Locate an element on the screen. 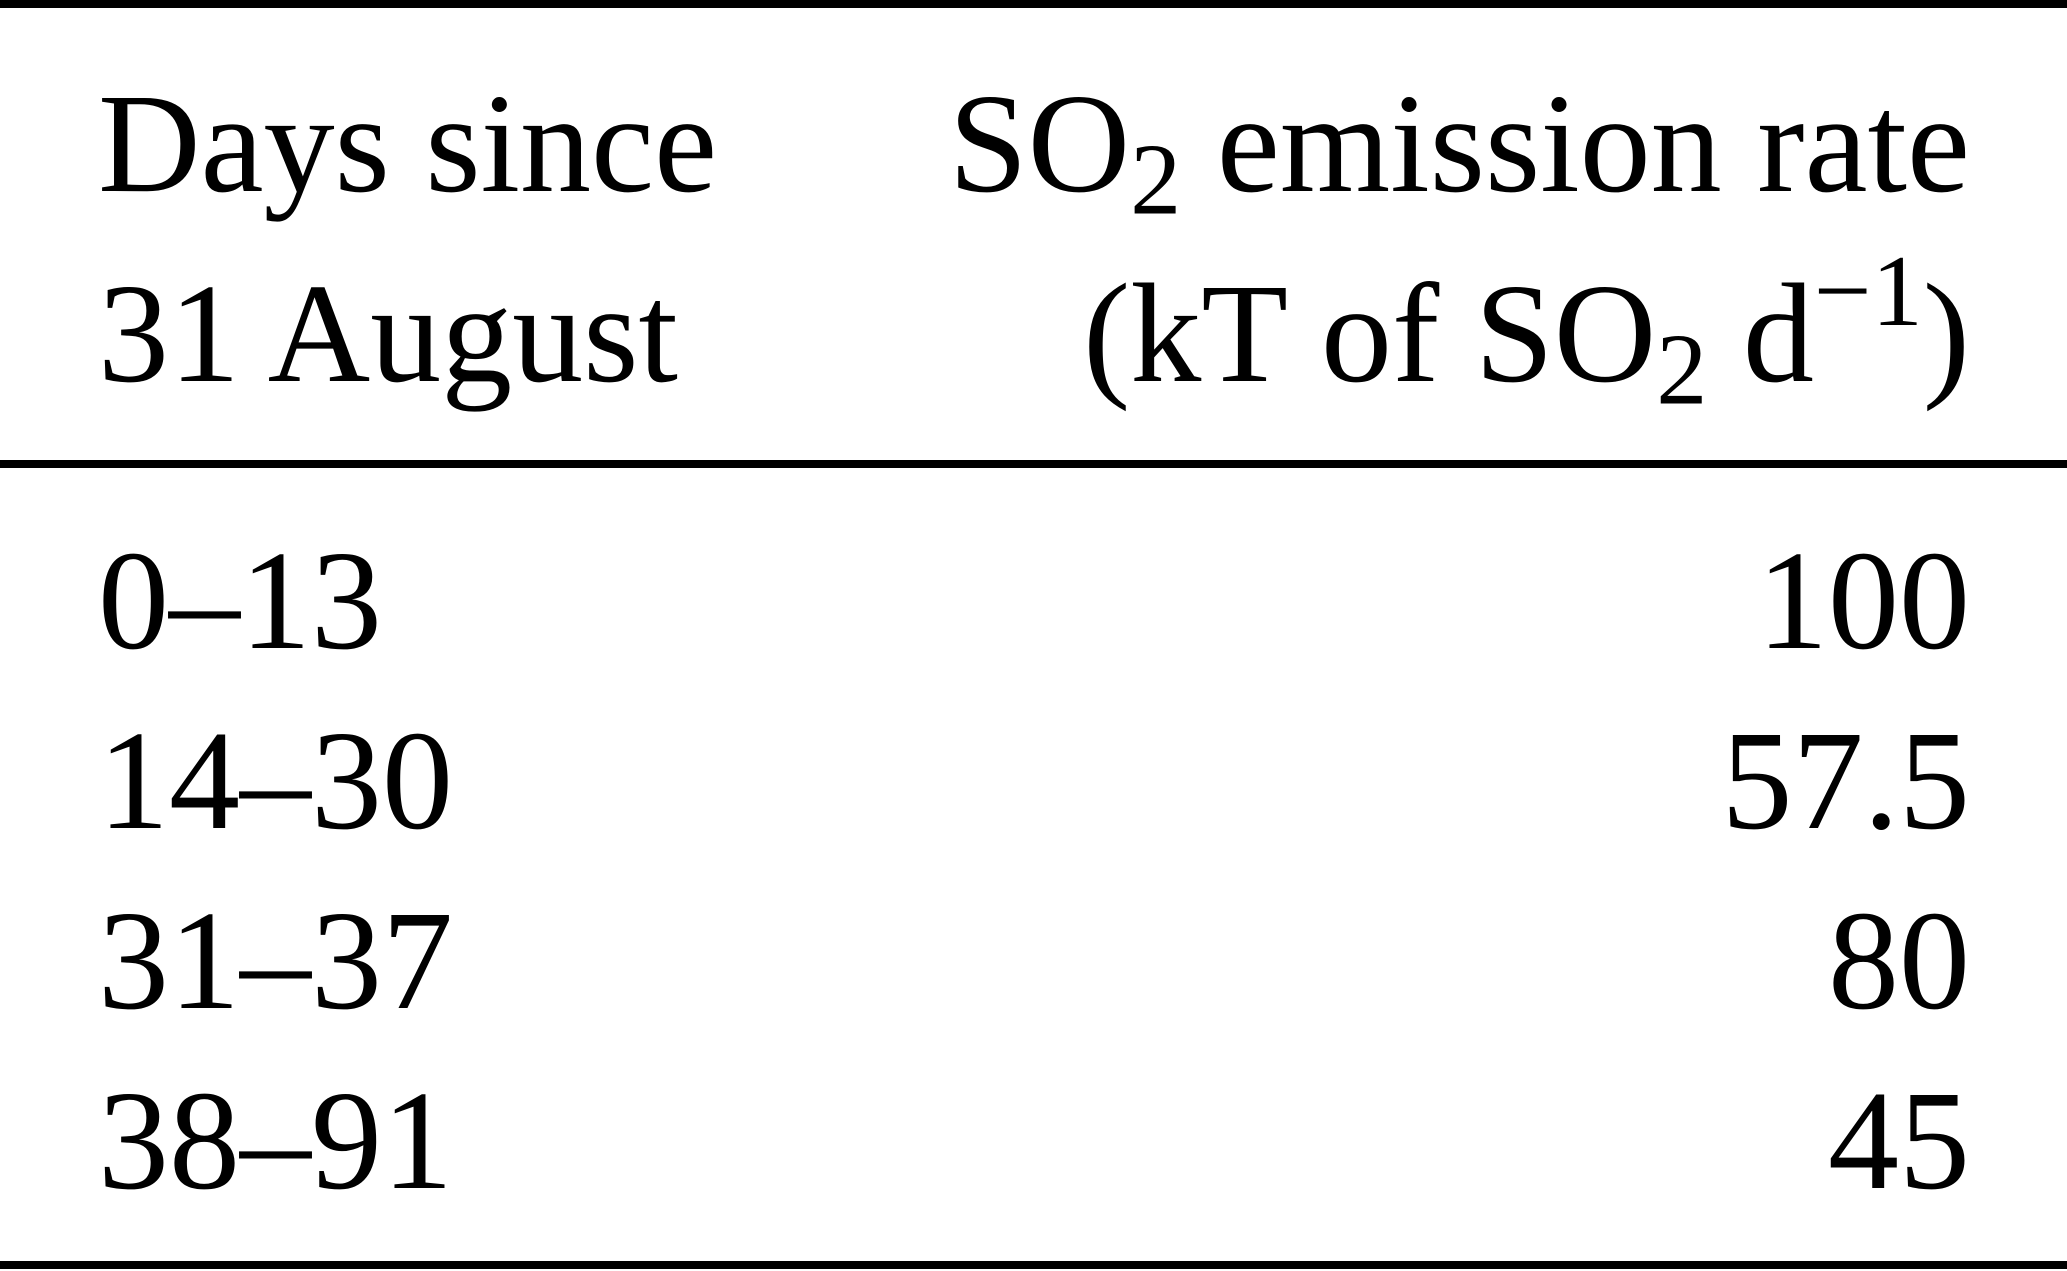 This screenshot has height=1271, width=2067. unit-exponent: −1 is located at coordinates (1868, 291).